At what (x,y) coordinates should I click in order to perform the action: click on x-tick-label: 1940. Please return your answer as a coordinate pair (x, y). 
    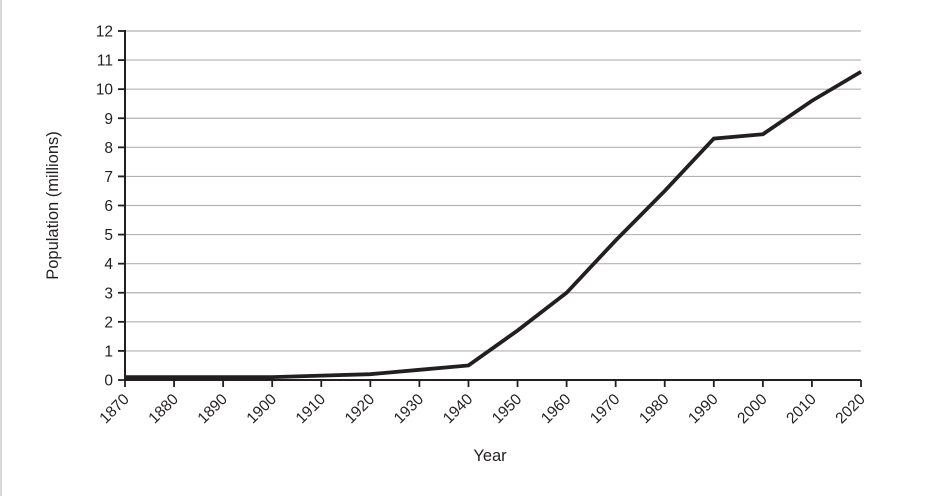
    Looking at the image, I should click on (458, 409).